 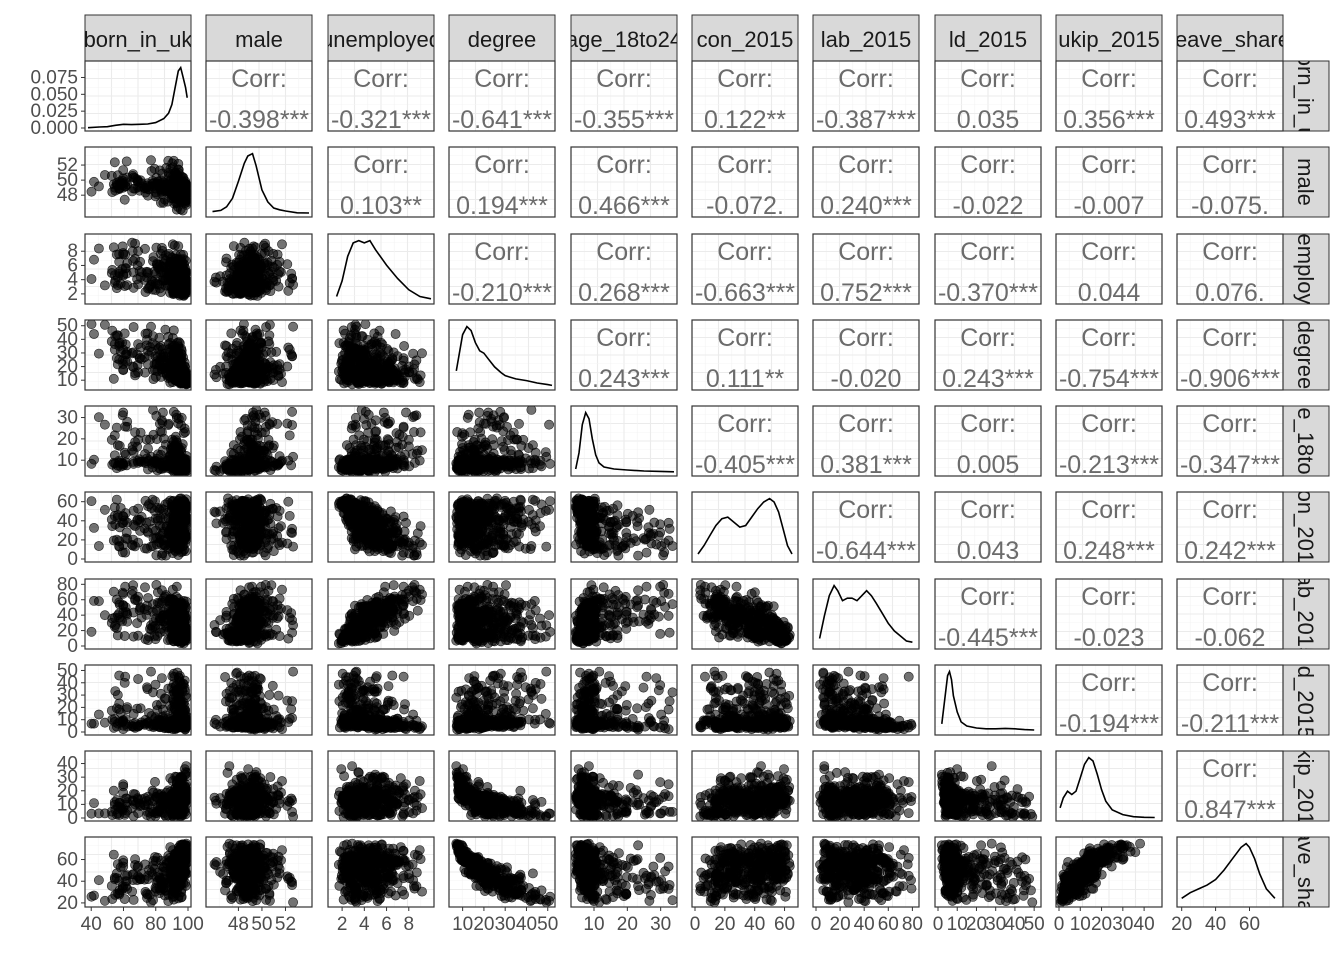 What do you see at coordinates (1230, 38) in the screenshot?
I see `strip-top-leave_share: leave_share` at bounding box center [1230, 38].